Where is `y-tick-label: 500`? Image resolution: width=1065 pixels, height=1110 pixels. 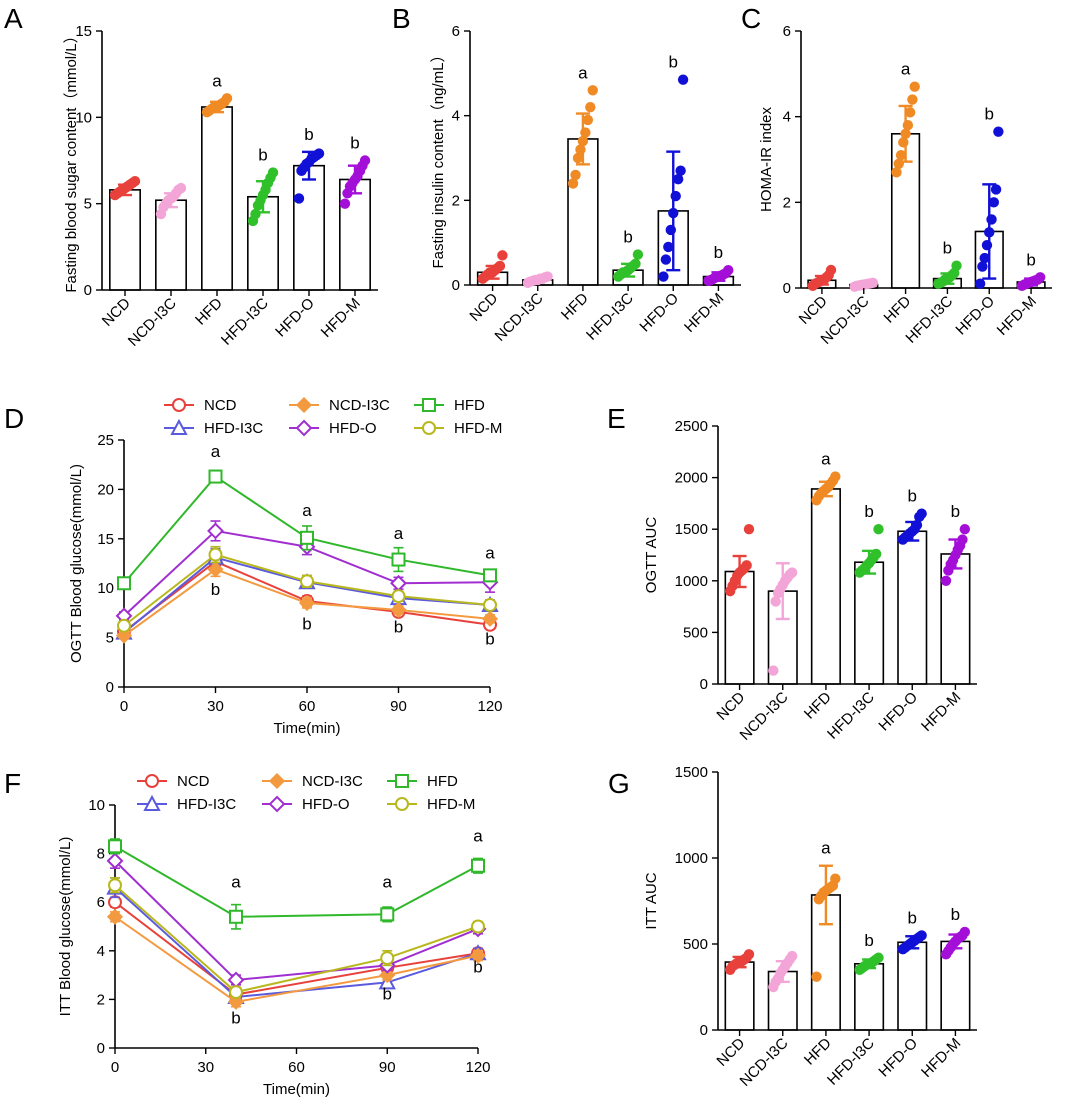
y-tick-label: 500 is located at coordinates (695, 632).